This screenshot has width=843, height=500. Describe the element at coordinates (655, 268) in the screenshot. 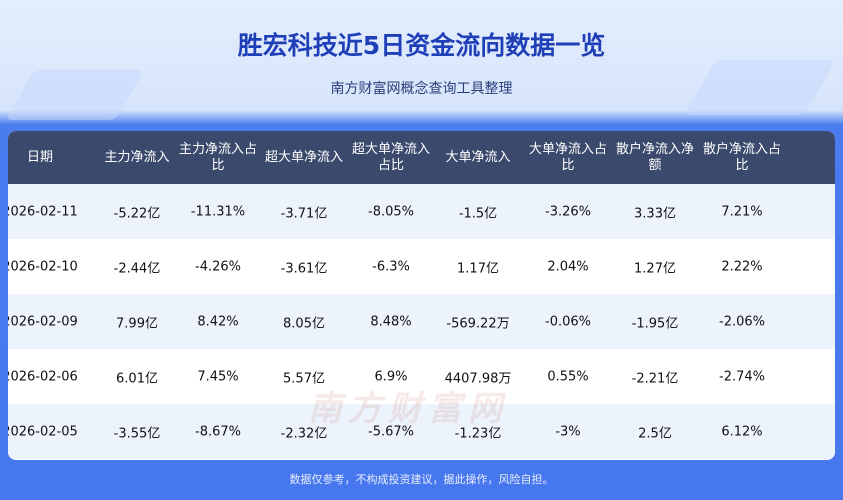

I see `table-cell: 1.27亿` at that location.